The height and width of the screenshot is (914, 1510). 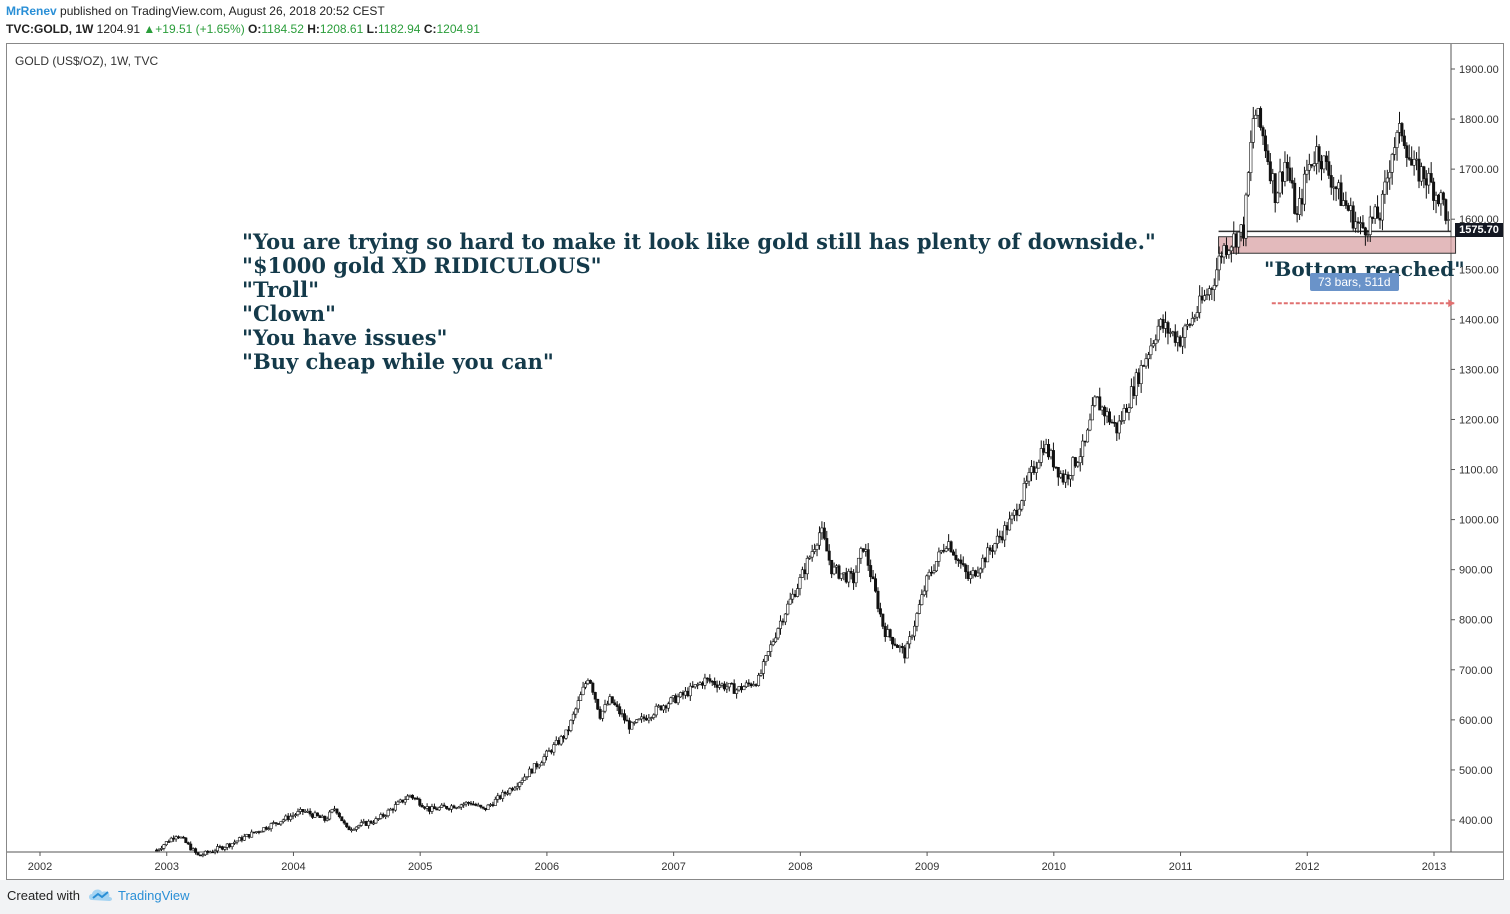 What do you see at coordinates (1181, 867) in the screenshot?
I see `x-tick-label: 2011` at bounding box center [1181, 867].